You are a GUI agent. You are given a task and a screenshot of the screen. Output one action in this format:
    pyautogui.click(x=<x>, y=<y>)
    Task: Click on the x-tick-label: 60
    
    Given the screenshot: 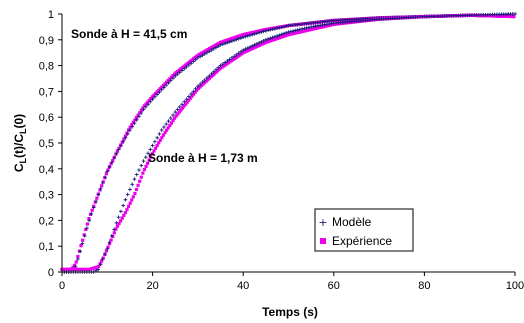 What is the action you would take?
    pyautogui.click(x=334, y=286)
    